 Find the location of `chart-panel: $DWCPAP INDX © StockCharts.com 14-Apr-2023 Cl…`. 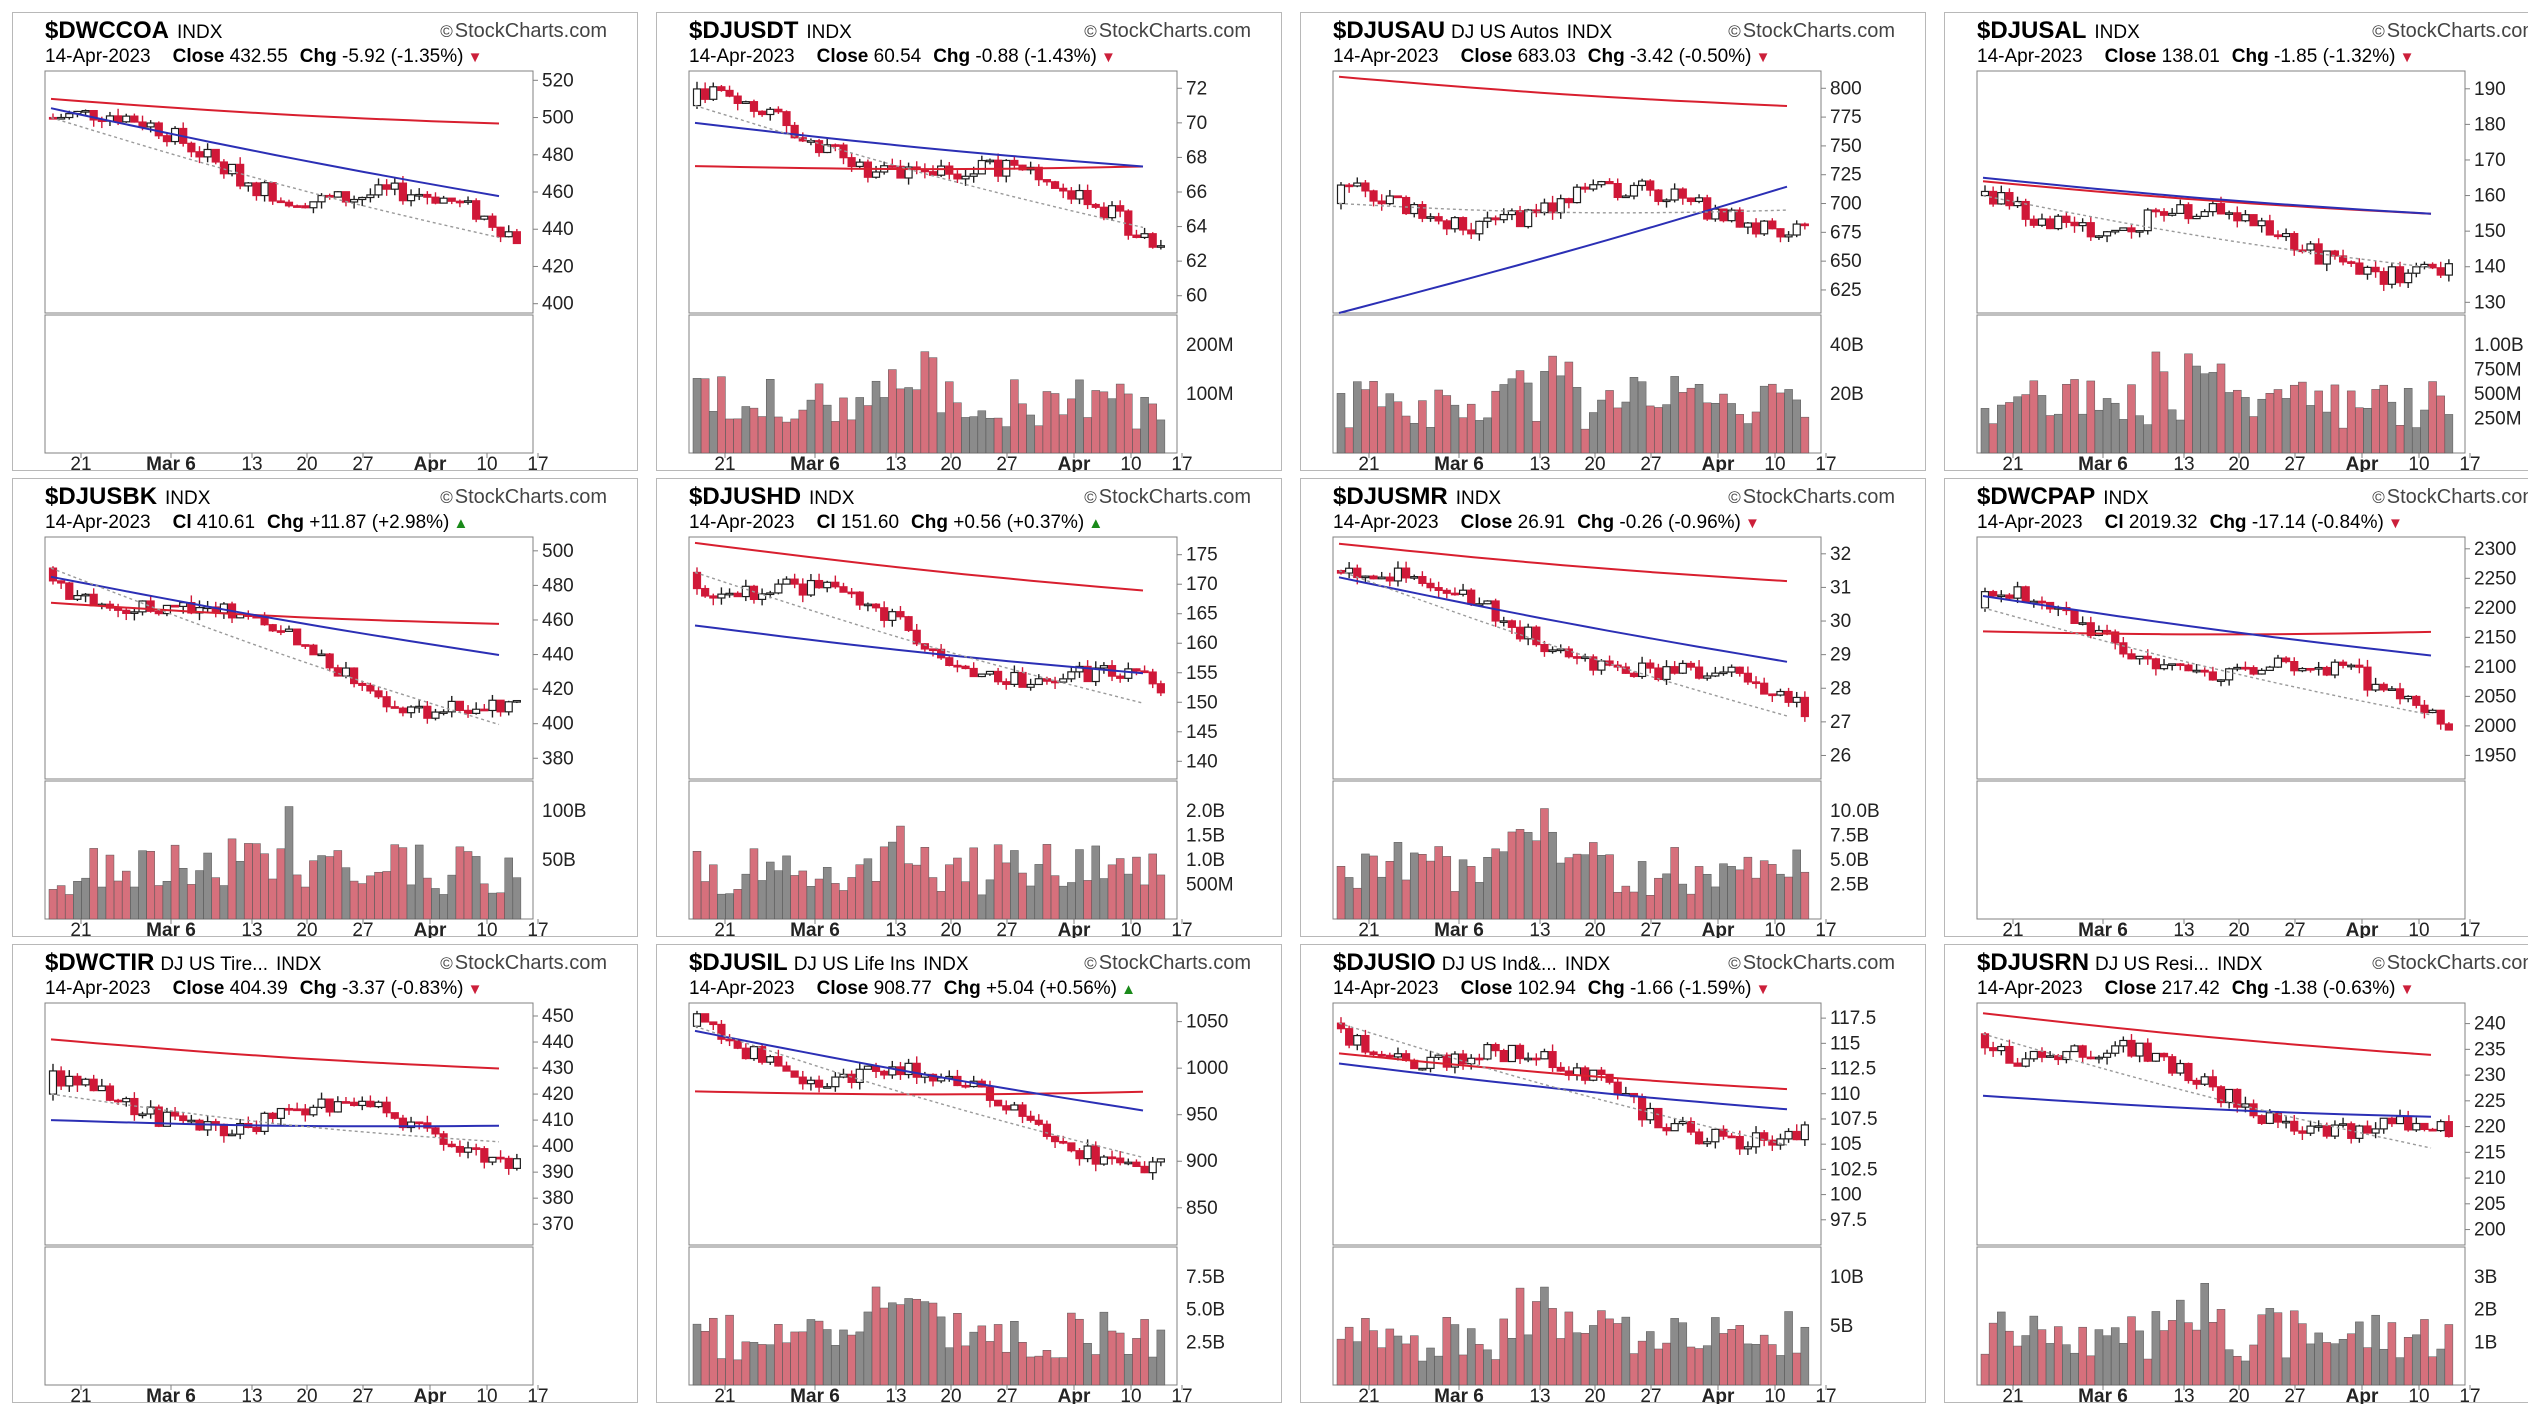

chart-panel: $DWCPAP INDX © StockCharts.com 14-Apr-2023 Cl… is located at coordinates (2236, 708).